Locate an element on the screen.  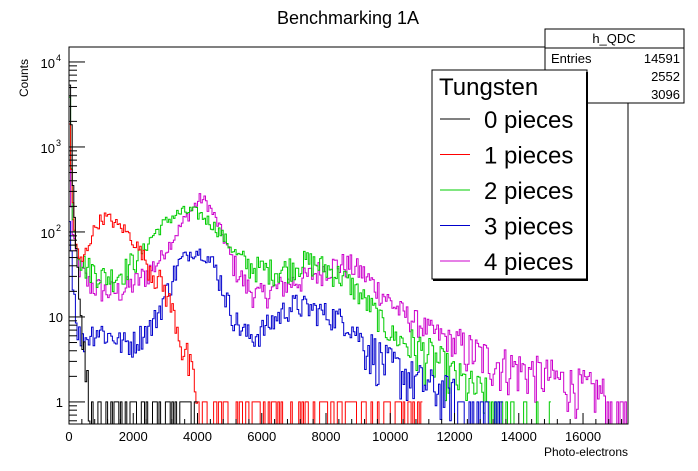
x-tick-label: 4000 is located at coordinates (197, 436).